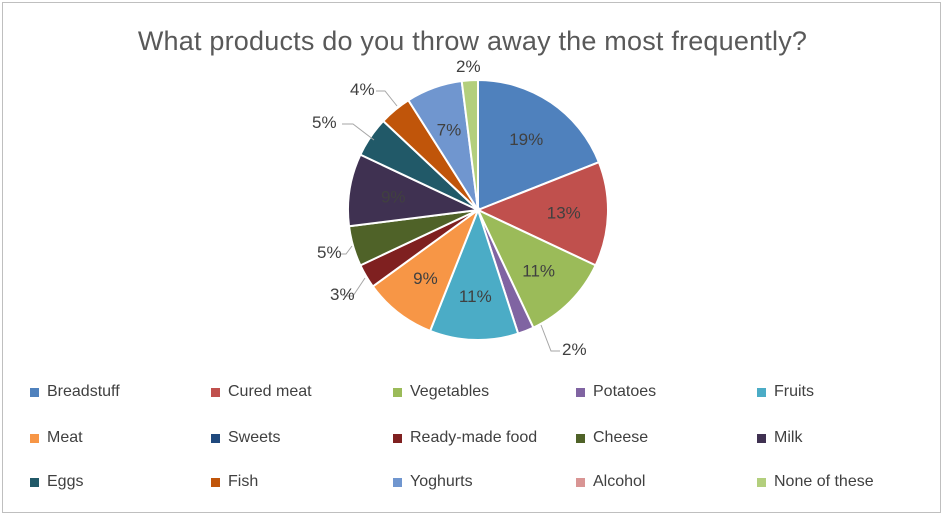  Describe the element at coordinates (355, 287) in the screenshot. I see `leader-line-ready-made-food` at that location.